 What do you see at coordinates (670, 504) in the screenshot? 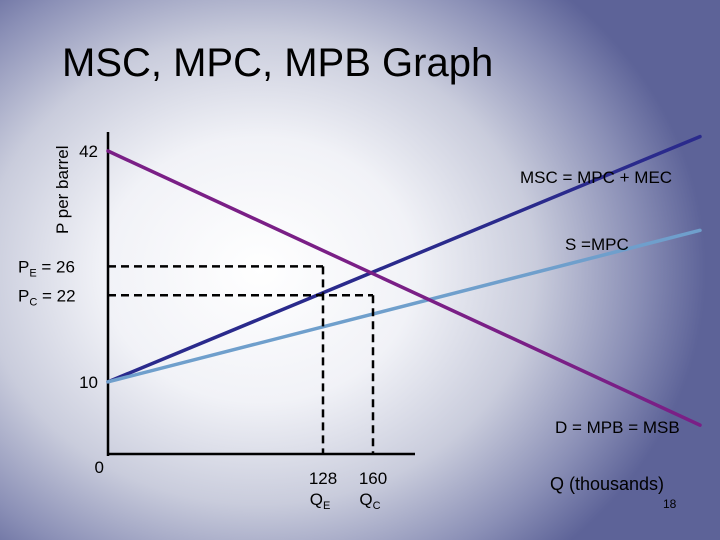
I see `slide-number: 18` at bounding box center [670, 504].